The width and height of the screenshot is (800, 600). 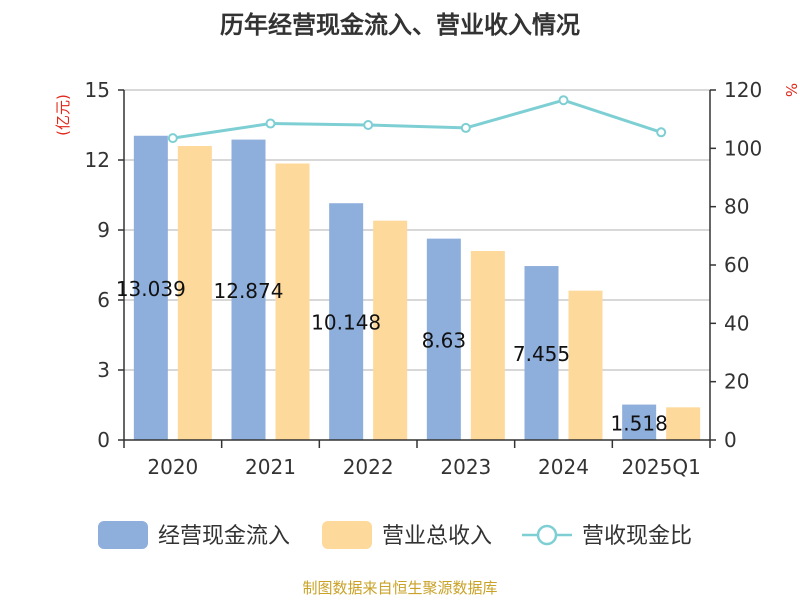 I want to click on data-label: 8.63, so click(x=444, y=340).